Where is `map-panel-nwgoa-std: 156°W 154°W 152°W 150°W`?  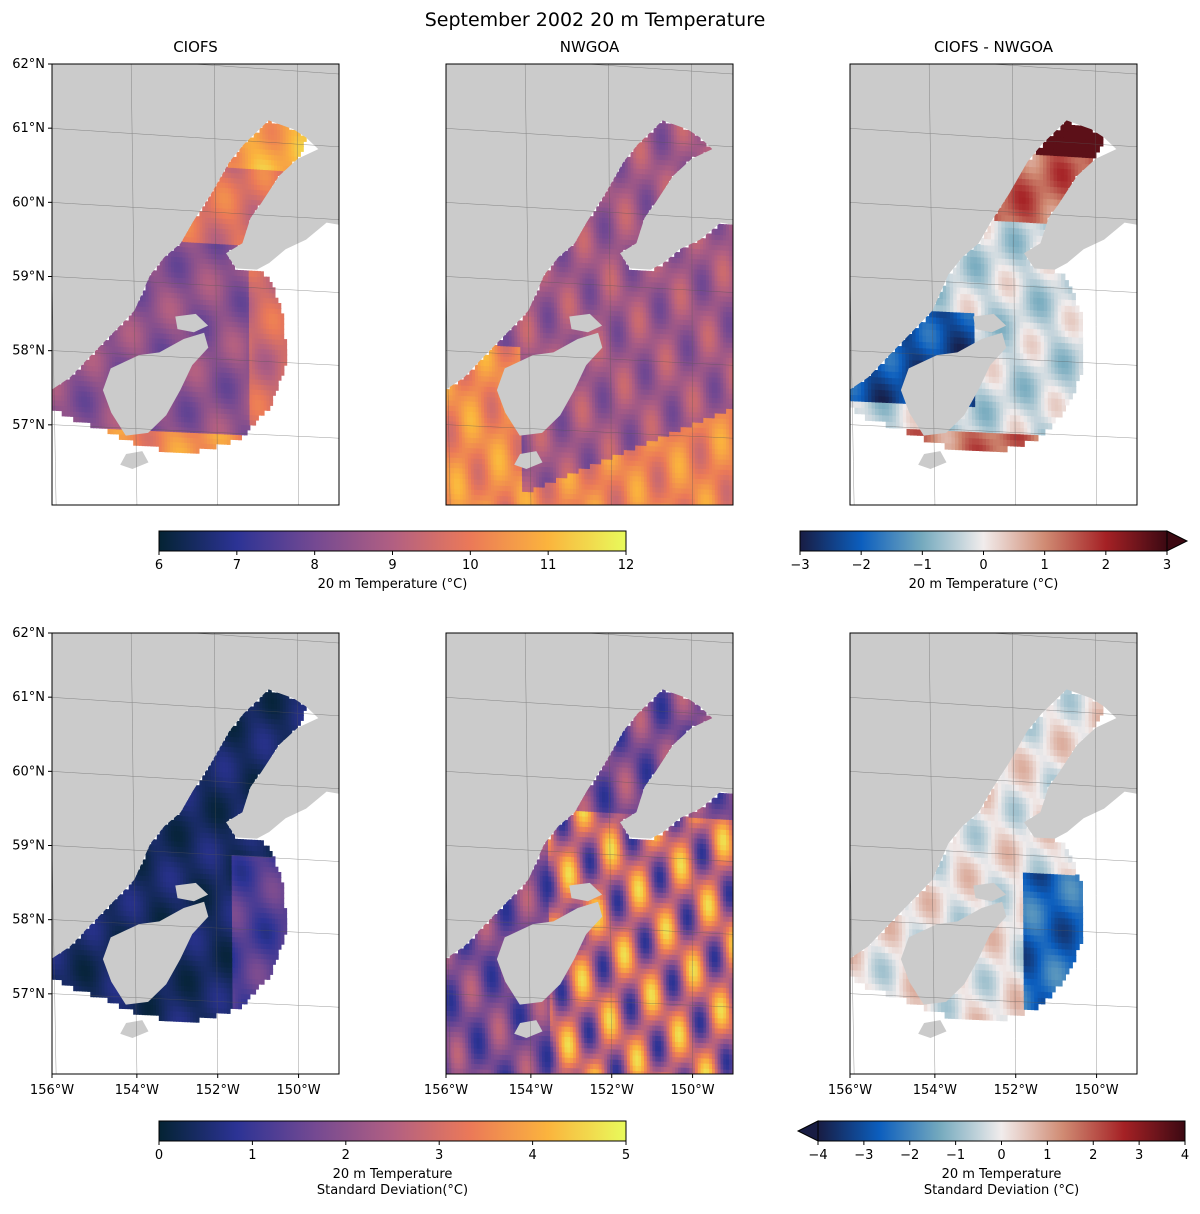
map-panel-nwgoa-std: 156°W 154°W 152°W 150°W is located at coordinates (579, 865).